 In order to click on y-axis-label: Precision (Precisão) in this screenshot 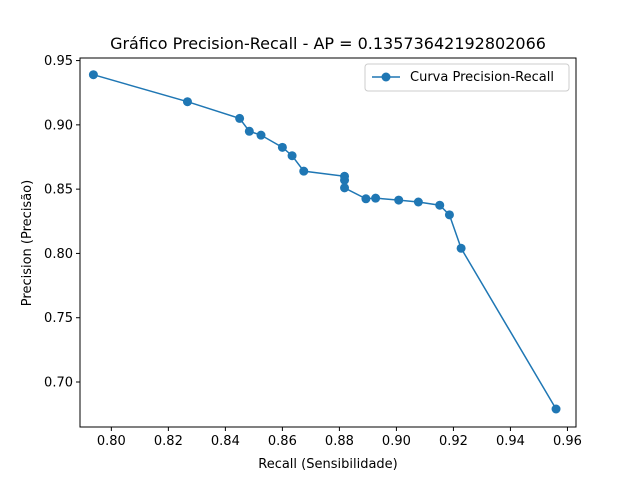, I will do `click(27, 243)`.